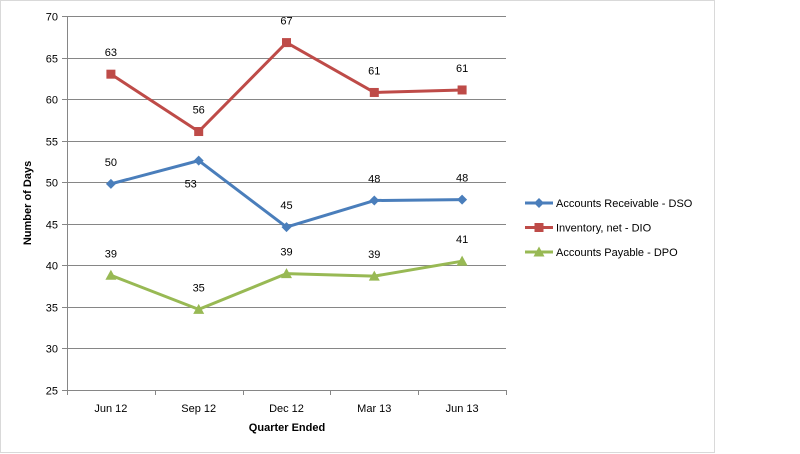 Image resolution: width=800 pixels, height=454 pixels. I want to click on x-axis-title: Quarter Ended, so click(287, 428).